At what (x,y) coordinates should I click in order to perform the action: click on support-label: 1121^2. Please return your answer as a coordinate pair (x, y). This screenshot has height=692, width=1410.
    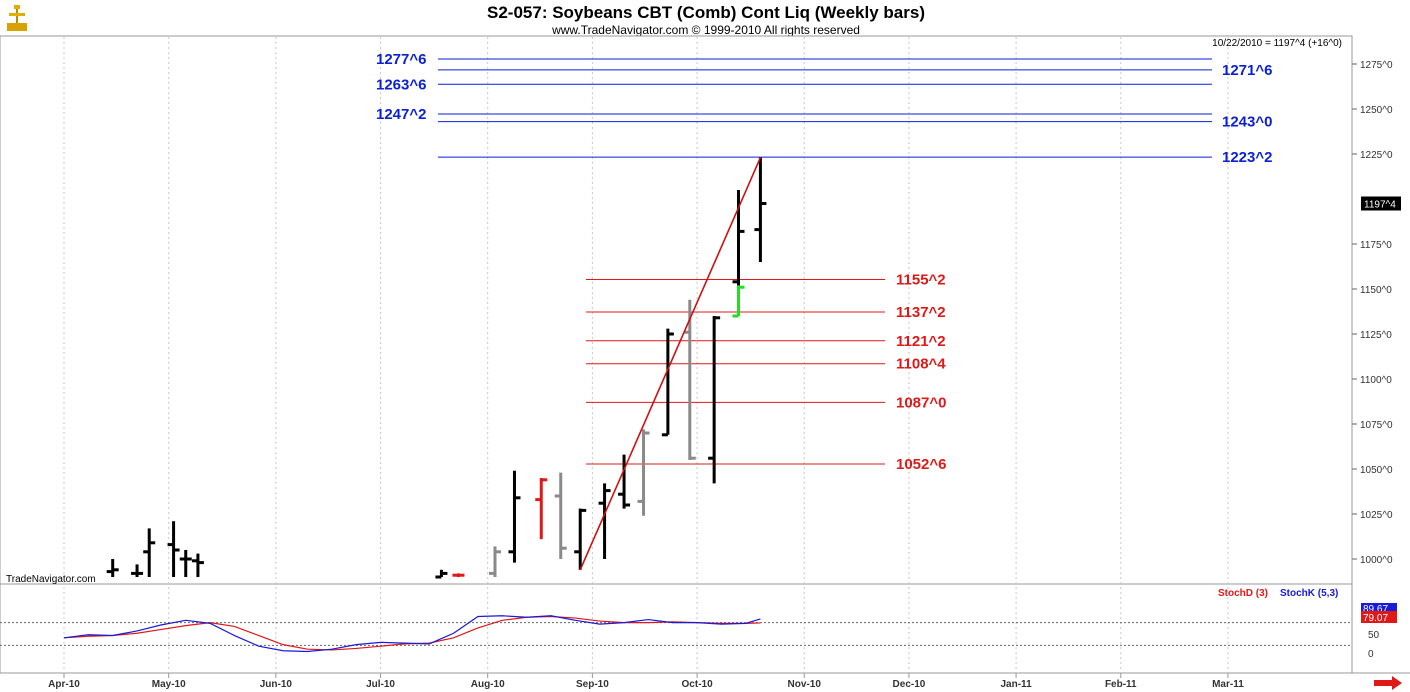
    Looking at the image, I should click on (921, 341).